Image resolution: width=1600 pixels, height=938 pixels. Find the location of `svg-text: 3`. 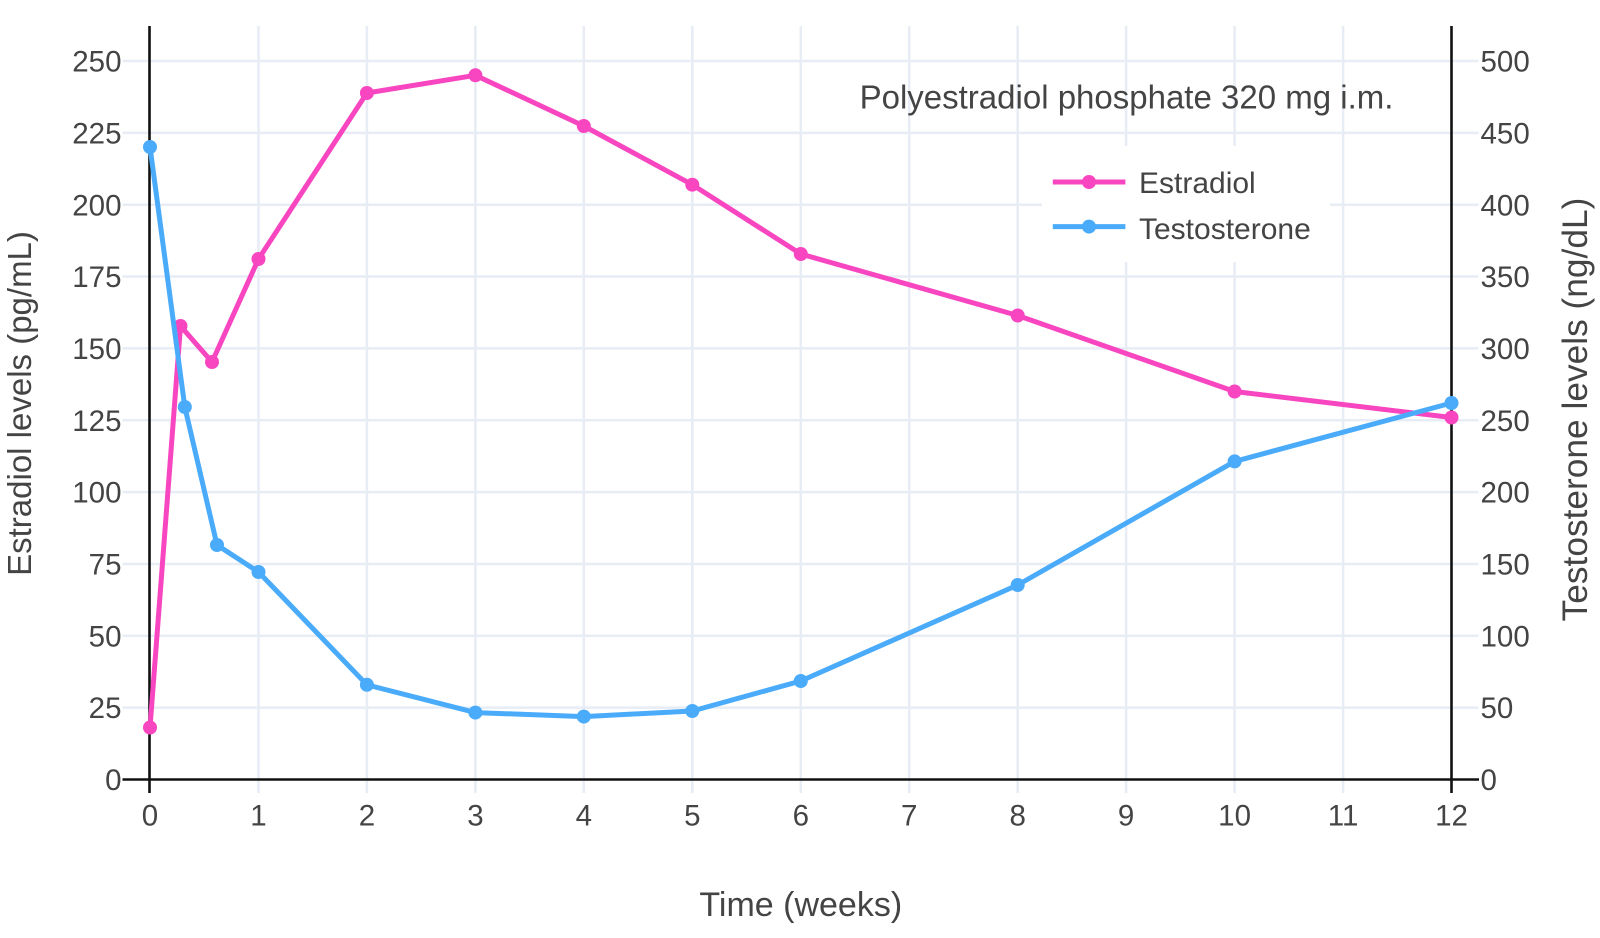

svg-text: 3 is located at coordinates (475, 816).